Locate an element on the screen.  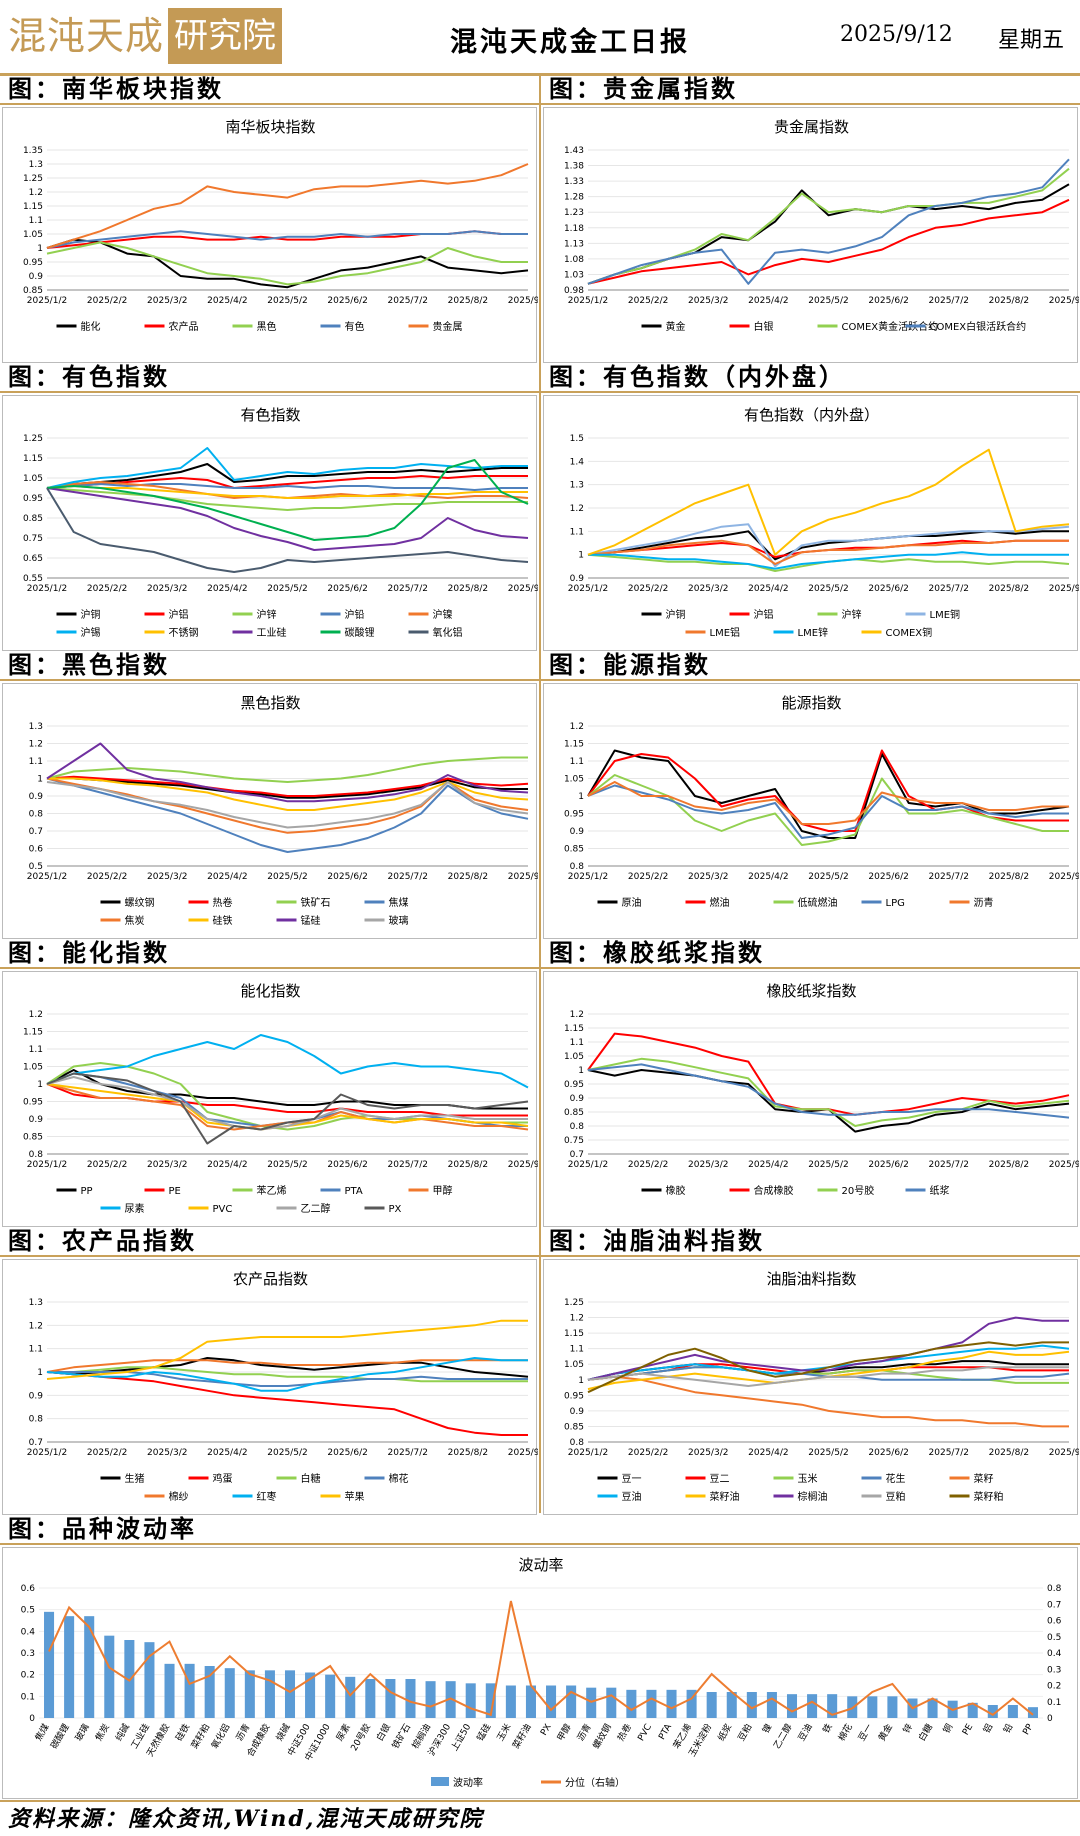
legend-label: 沪铝 is located at coordinates (179, 614).